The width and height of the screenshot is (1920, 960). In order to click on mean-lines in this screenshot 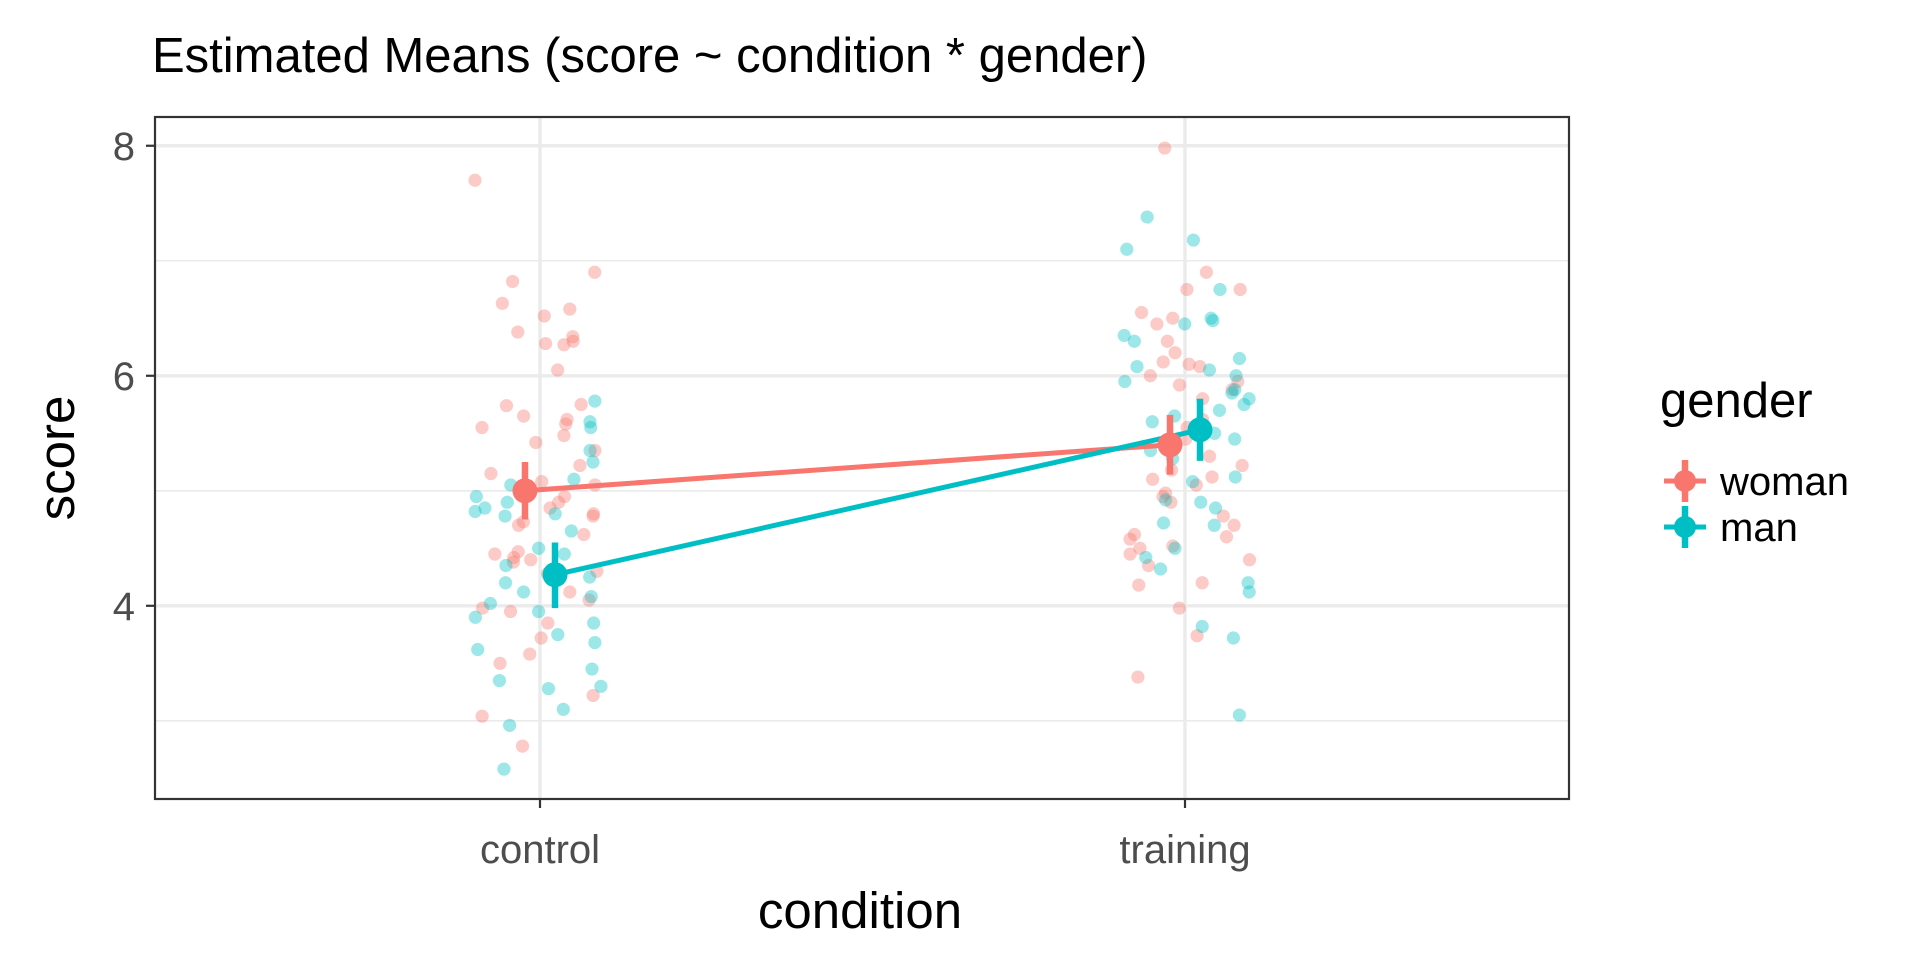, I will do `click(862, 502)`.